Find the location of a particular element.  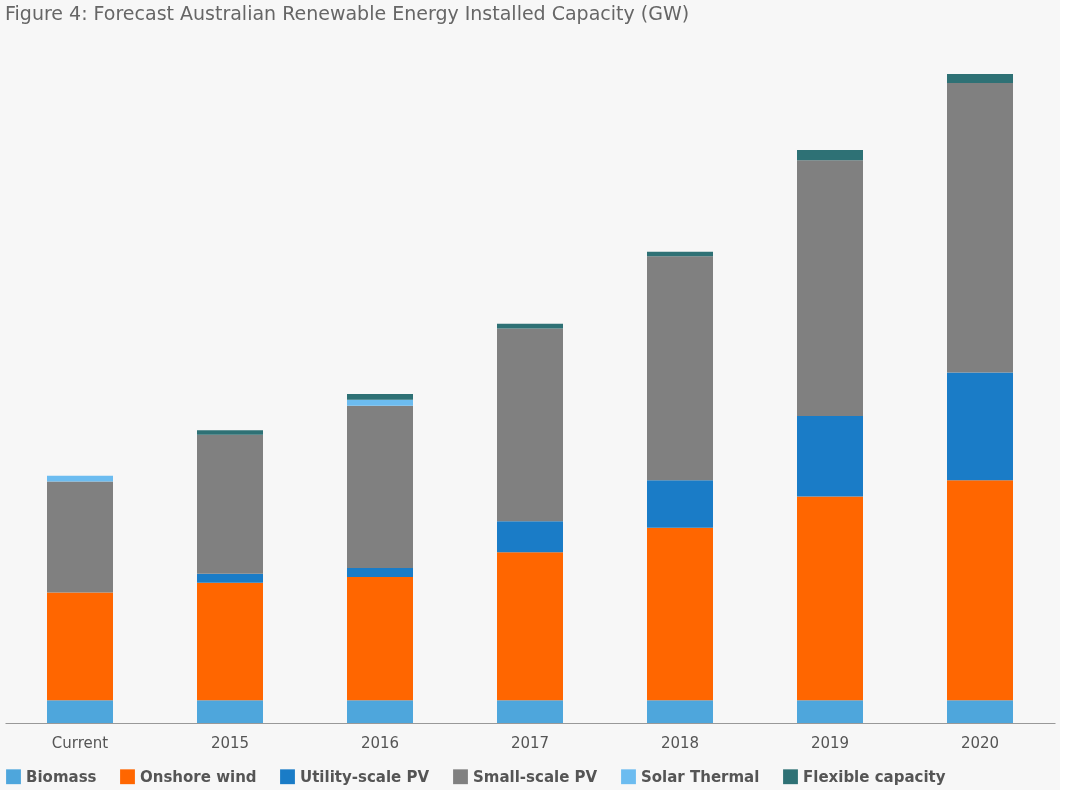

x-tick-label: 2015 is located at coordinates (230, 742).